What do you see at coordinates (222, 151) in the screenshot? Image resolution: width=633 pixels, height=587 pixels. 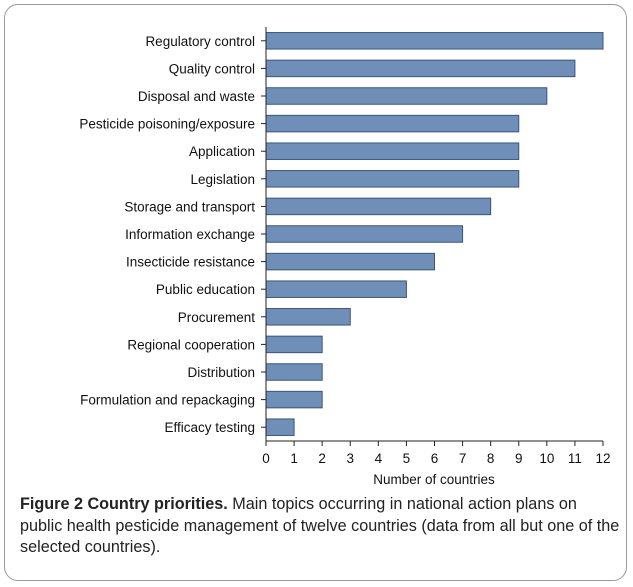 I see `category-label: Application` at bounding box center [222, 151].